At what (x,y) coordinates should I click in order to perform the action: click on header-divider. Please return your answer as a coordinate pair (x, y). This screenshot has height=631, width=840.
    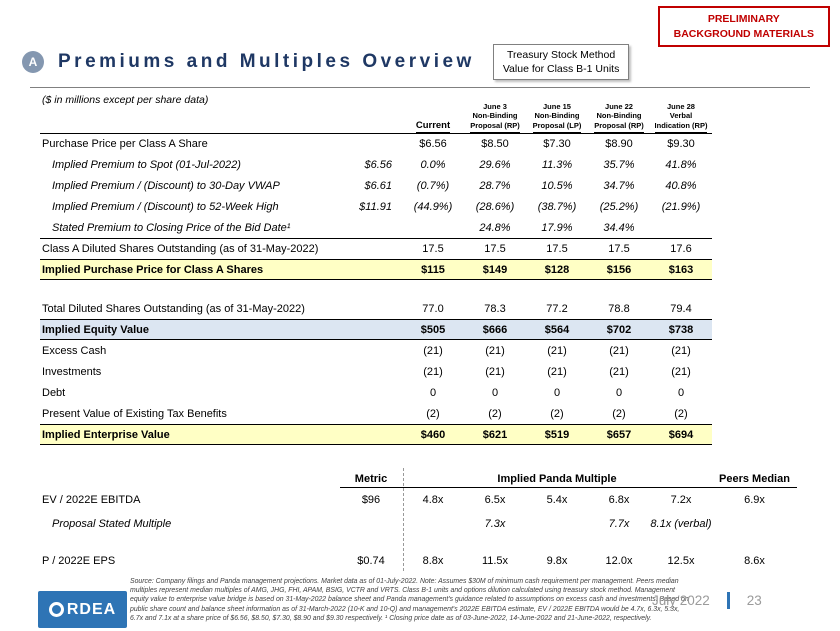
    Looking at the image, I should click on (420, 87).